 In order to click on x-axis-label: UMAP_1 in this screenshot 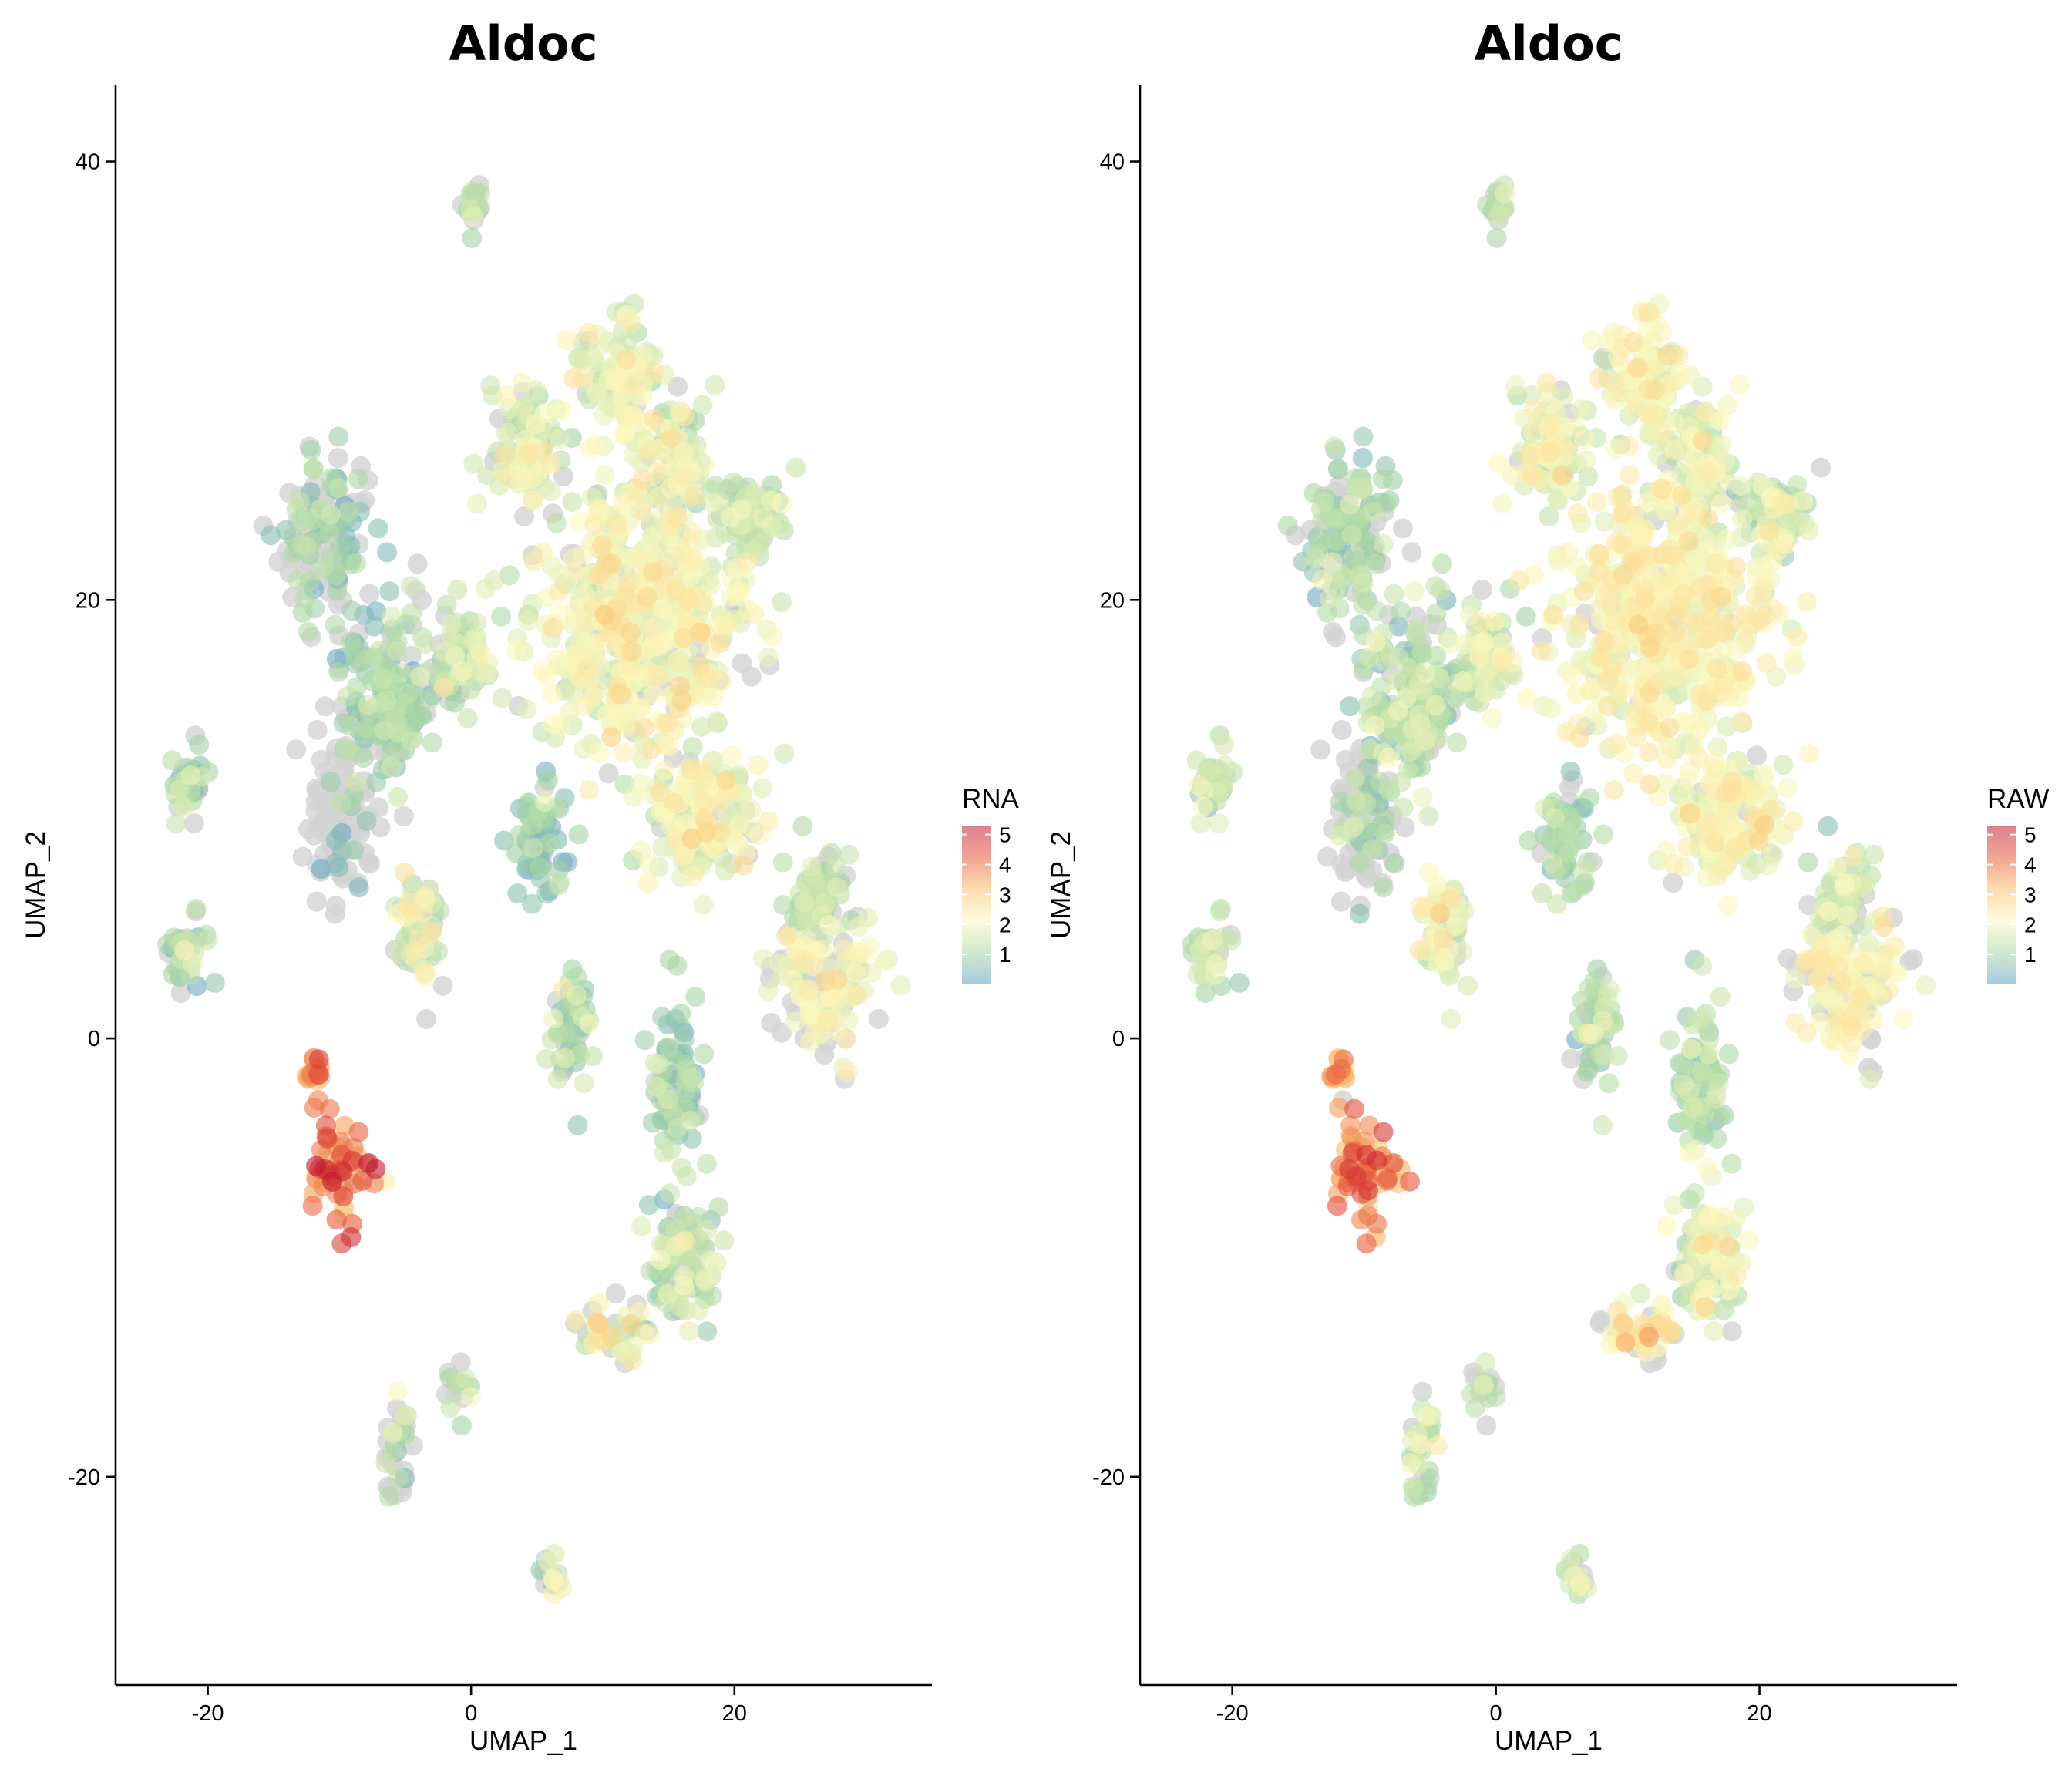, I will do `click(1549, 1741)`.